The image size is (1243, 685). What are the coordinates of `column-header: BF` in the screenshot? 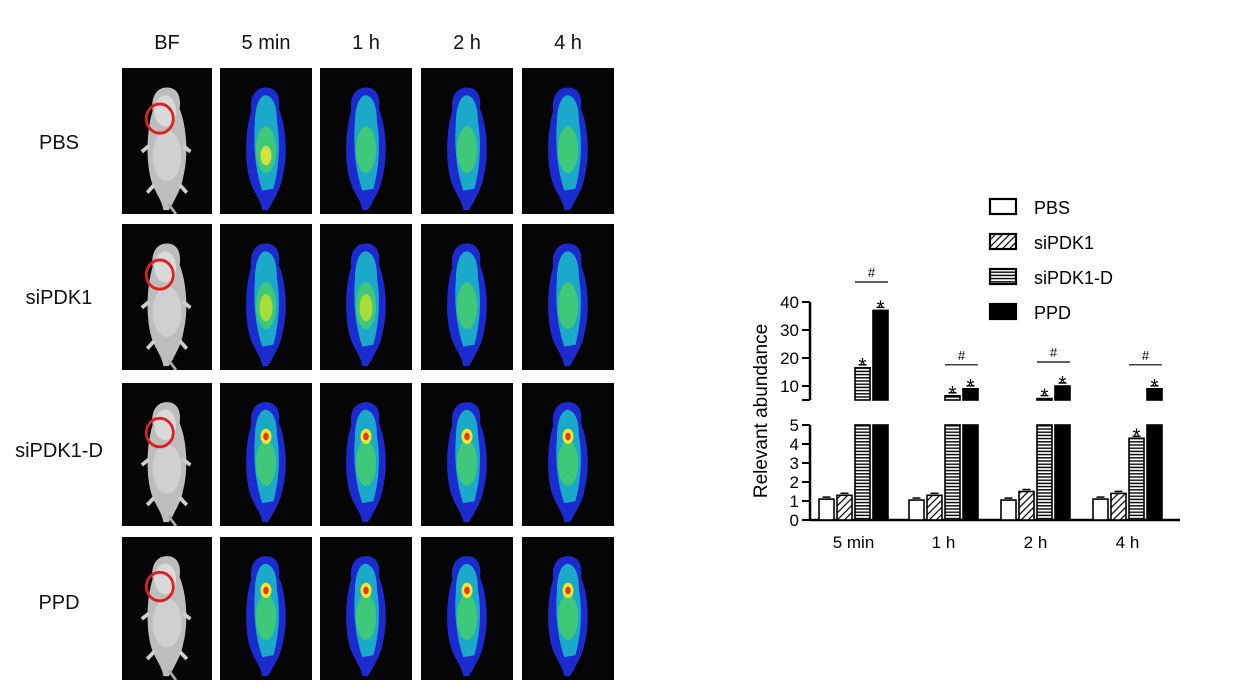 It's located at (167, 43).